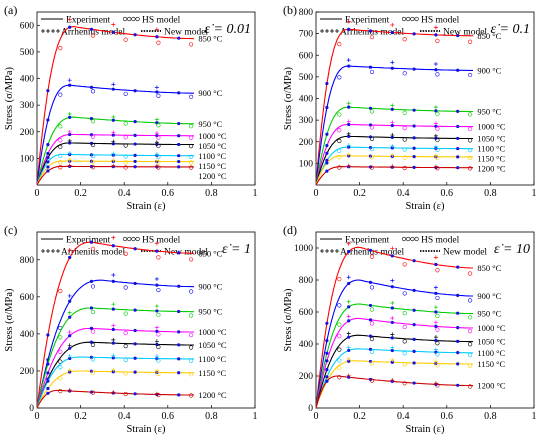 Image resolution: width=550 pixels, height=443 pixels. Describe the element at coordinates (212, 332) in the screenshot. I see `temperature-label: 1000 °C` at that location.